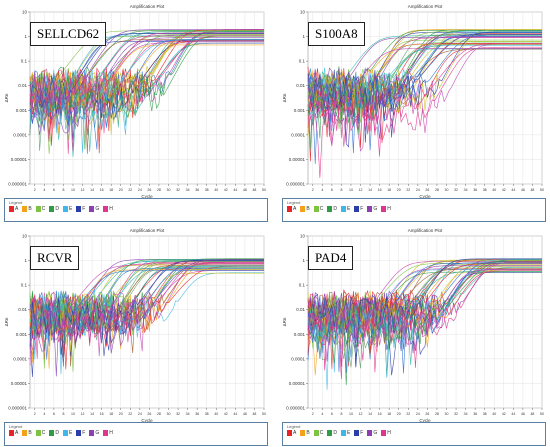  Describe the element at coordinates (30, 433) in the screenshot. I see `legend-label: B` at that location.